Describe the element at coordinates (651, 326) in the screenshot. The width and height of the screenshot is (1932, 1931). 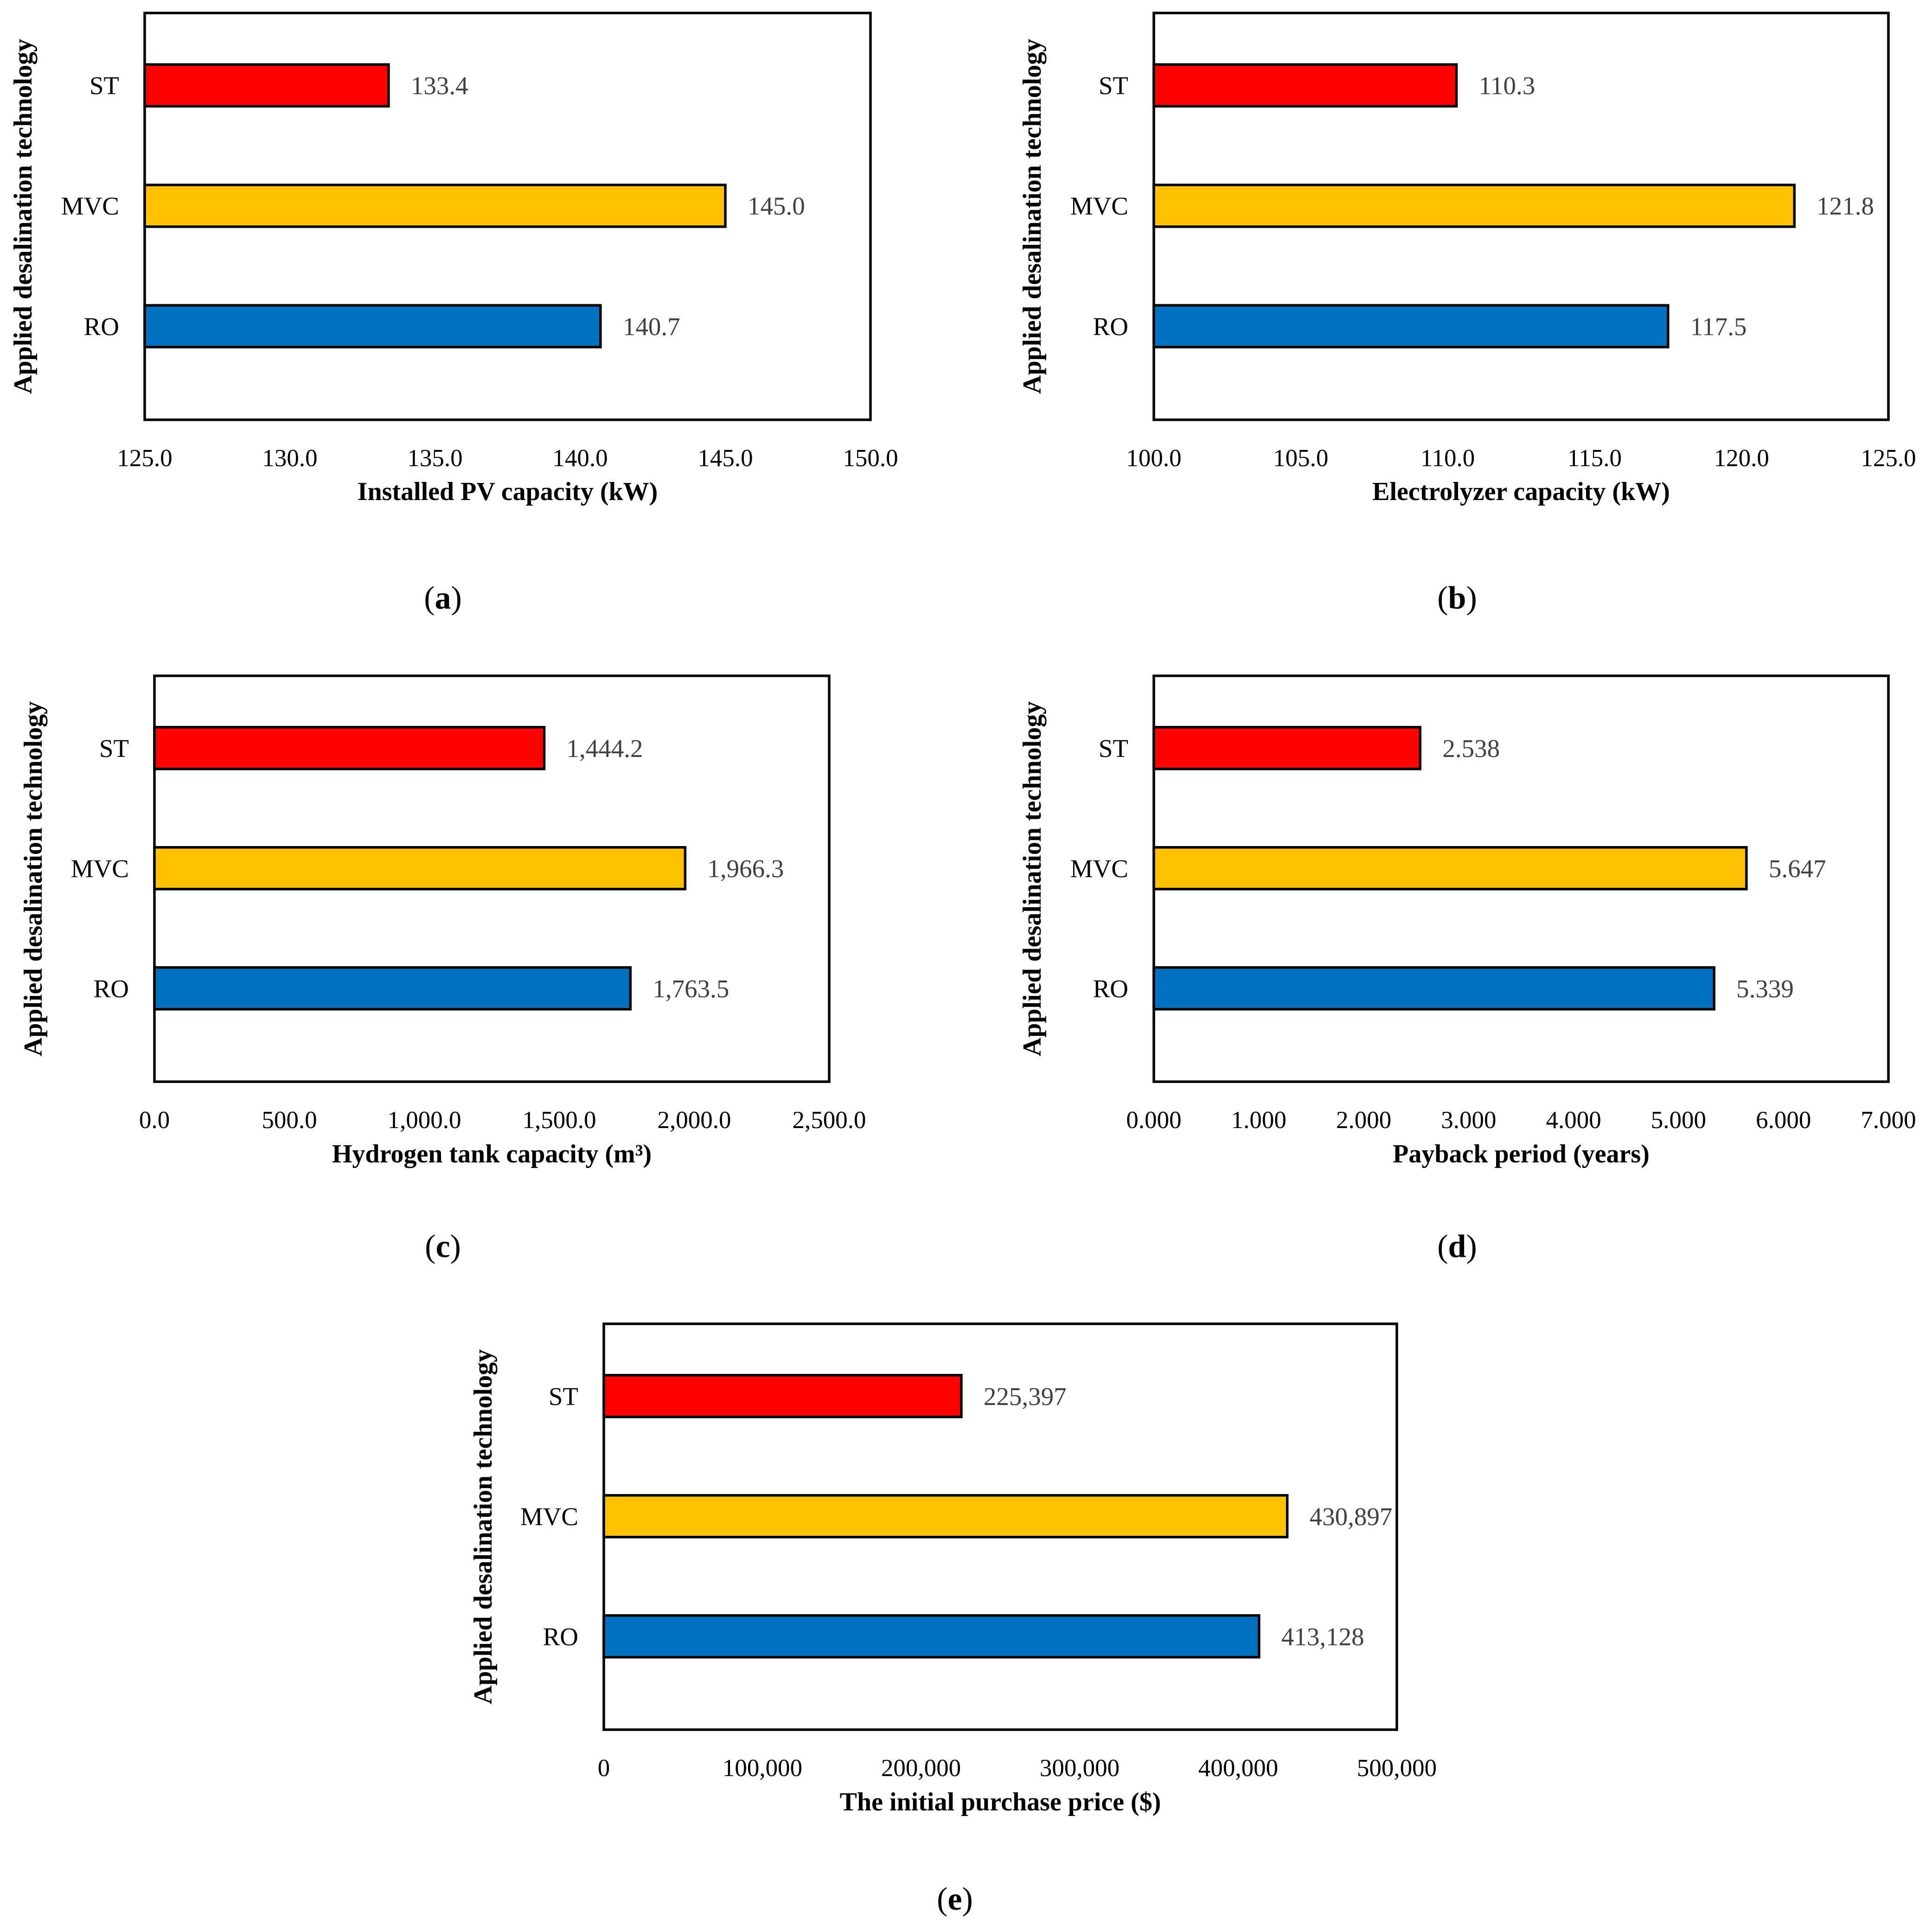
I see `data-label-ro: 140.7` at that location.